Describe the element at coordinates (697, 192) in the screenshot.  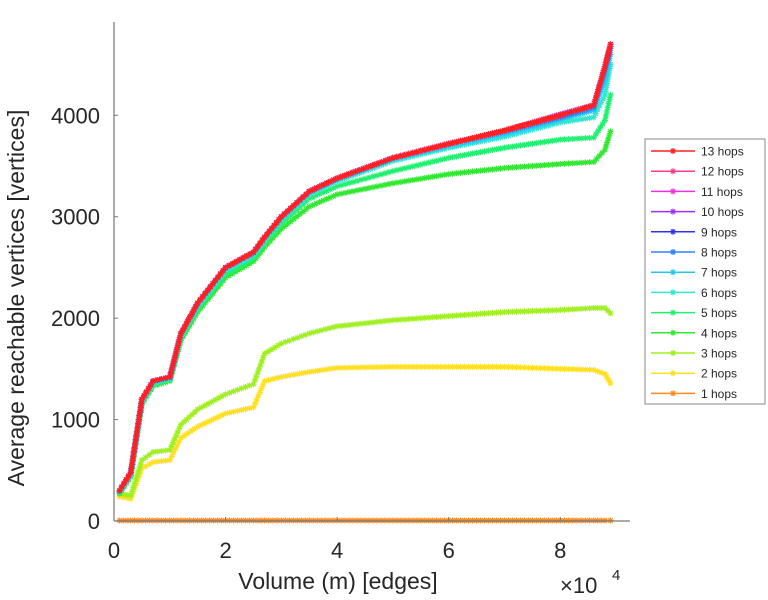
I see `legend-entry: 11 hops` at that location.